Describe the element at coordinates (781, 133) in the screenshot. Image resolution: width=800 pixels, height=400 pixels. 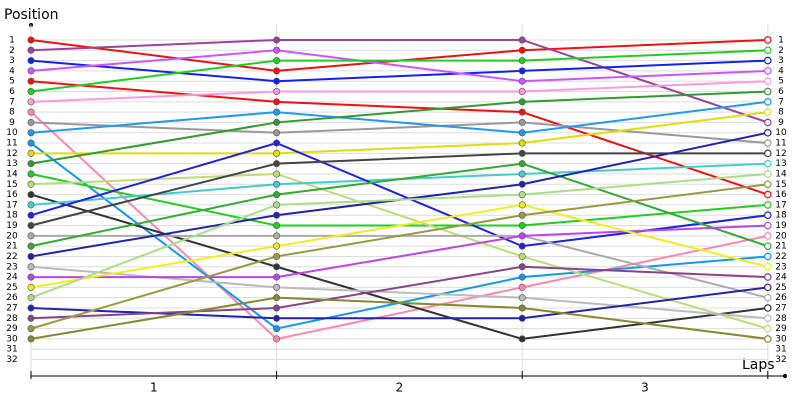
I see `y-tick-label: 10` at that location.